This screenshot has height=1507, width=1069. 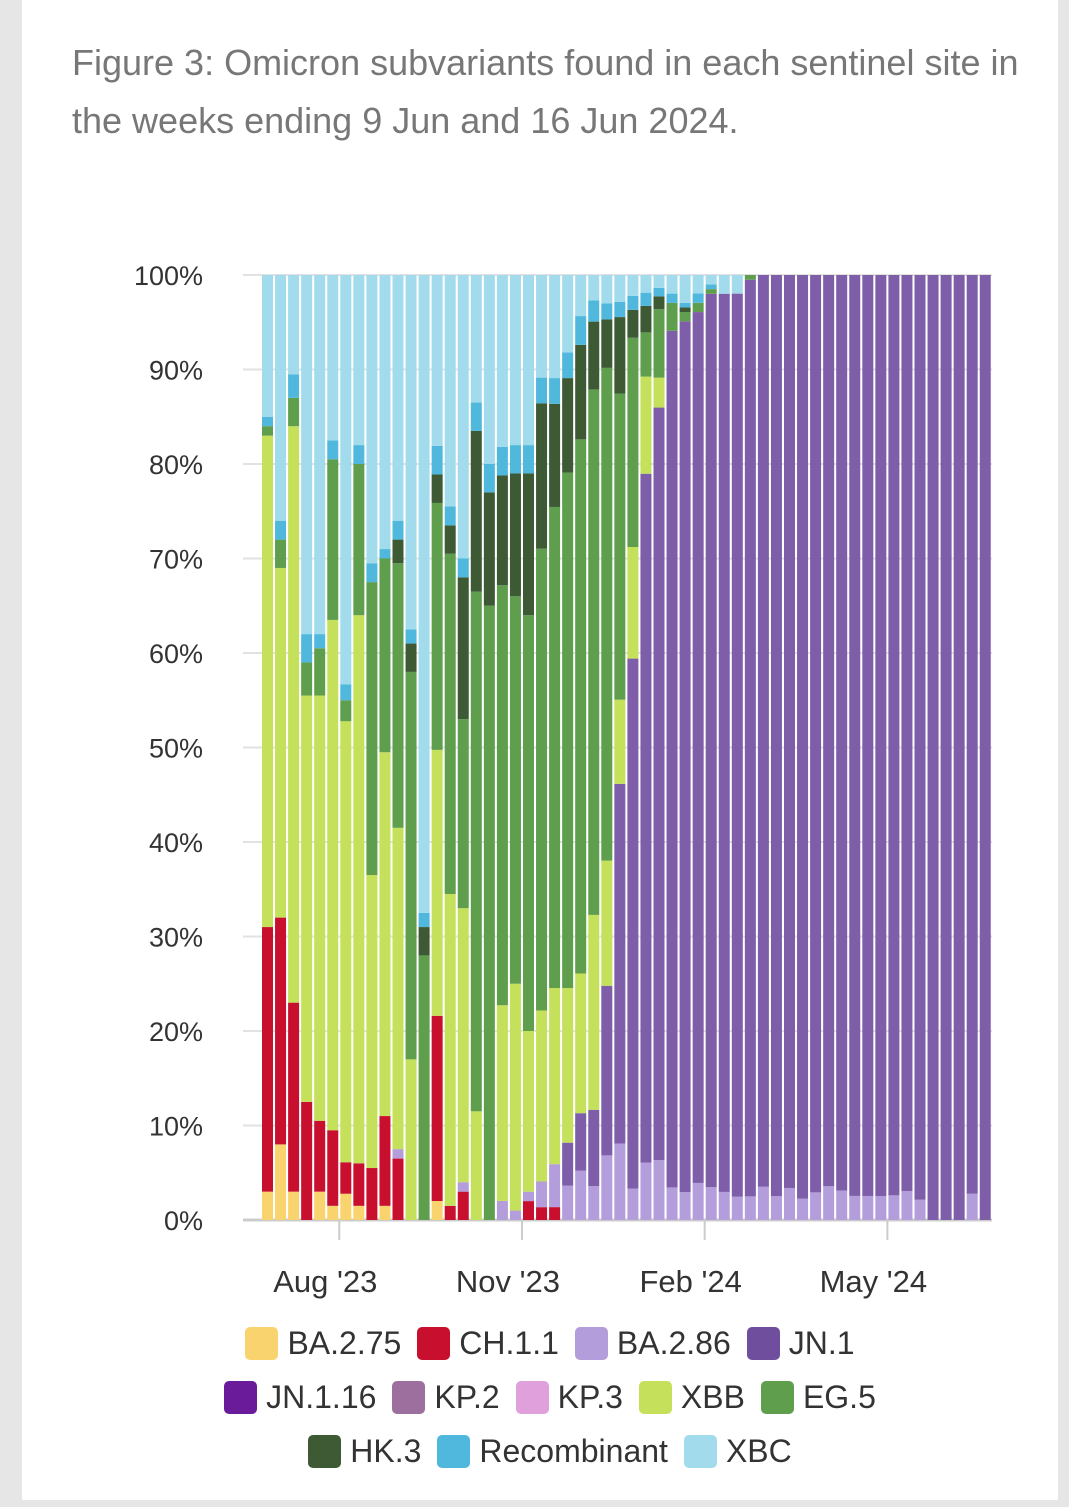 I want to click on legend-item: BA.2.75, so click(x=323, y=1343).